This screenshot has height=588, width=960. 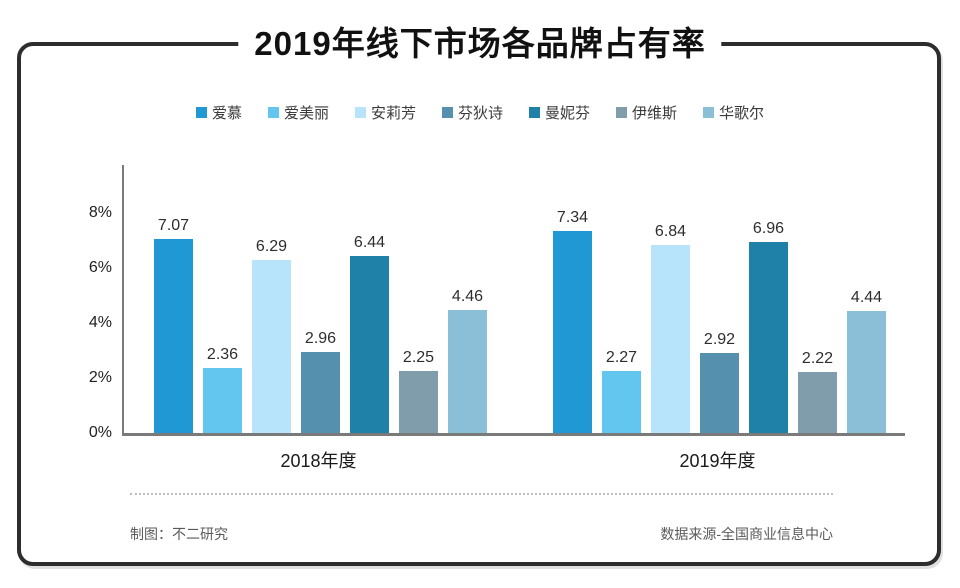 What do you see at coordinates (817, 358) in the screenshot?
I see `bar-value-label: 2.22` at bounding box center [817, 358].